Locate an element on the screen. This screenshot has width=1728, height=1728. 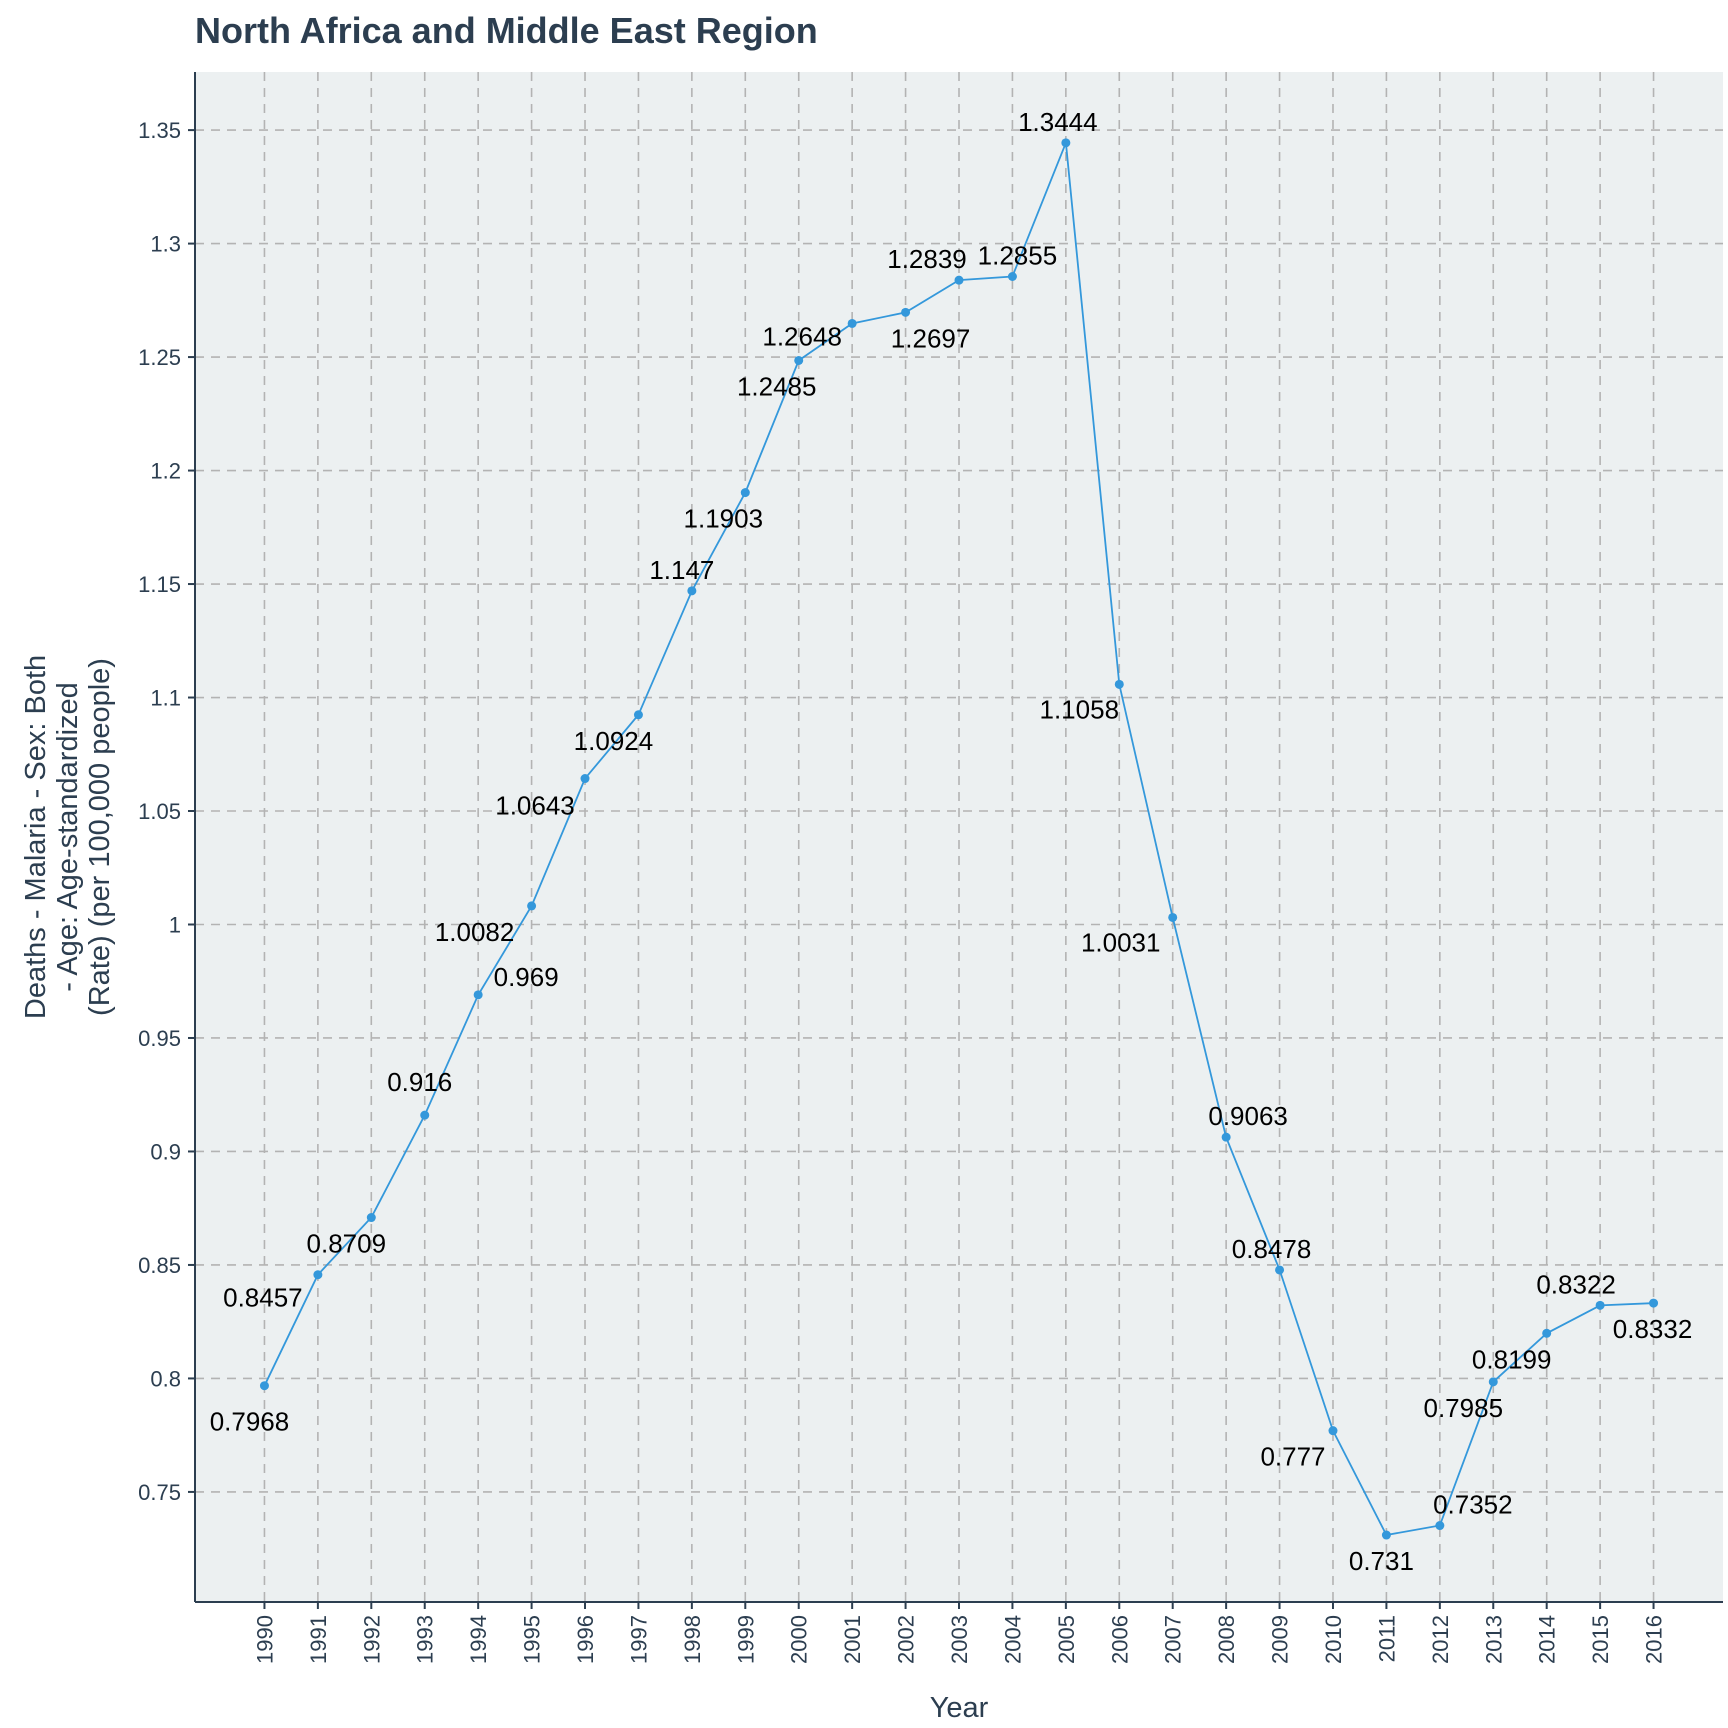
data-label: 0.9063 is located at coordinates (1248, 1116).